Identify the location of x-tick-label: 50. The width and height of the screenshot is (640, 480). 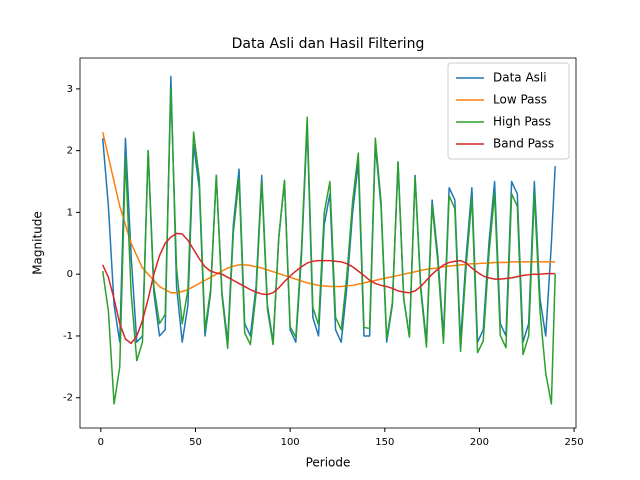
(195, 442).